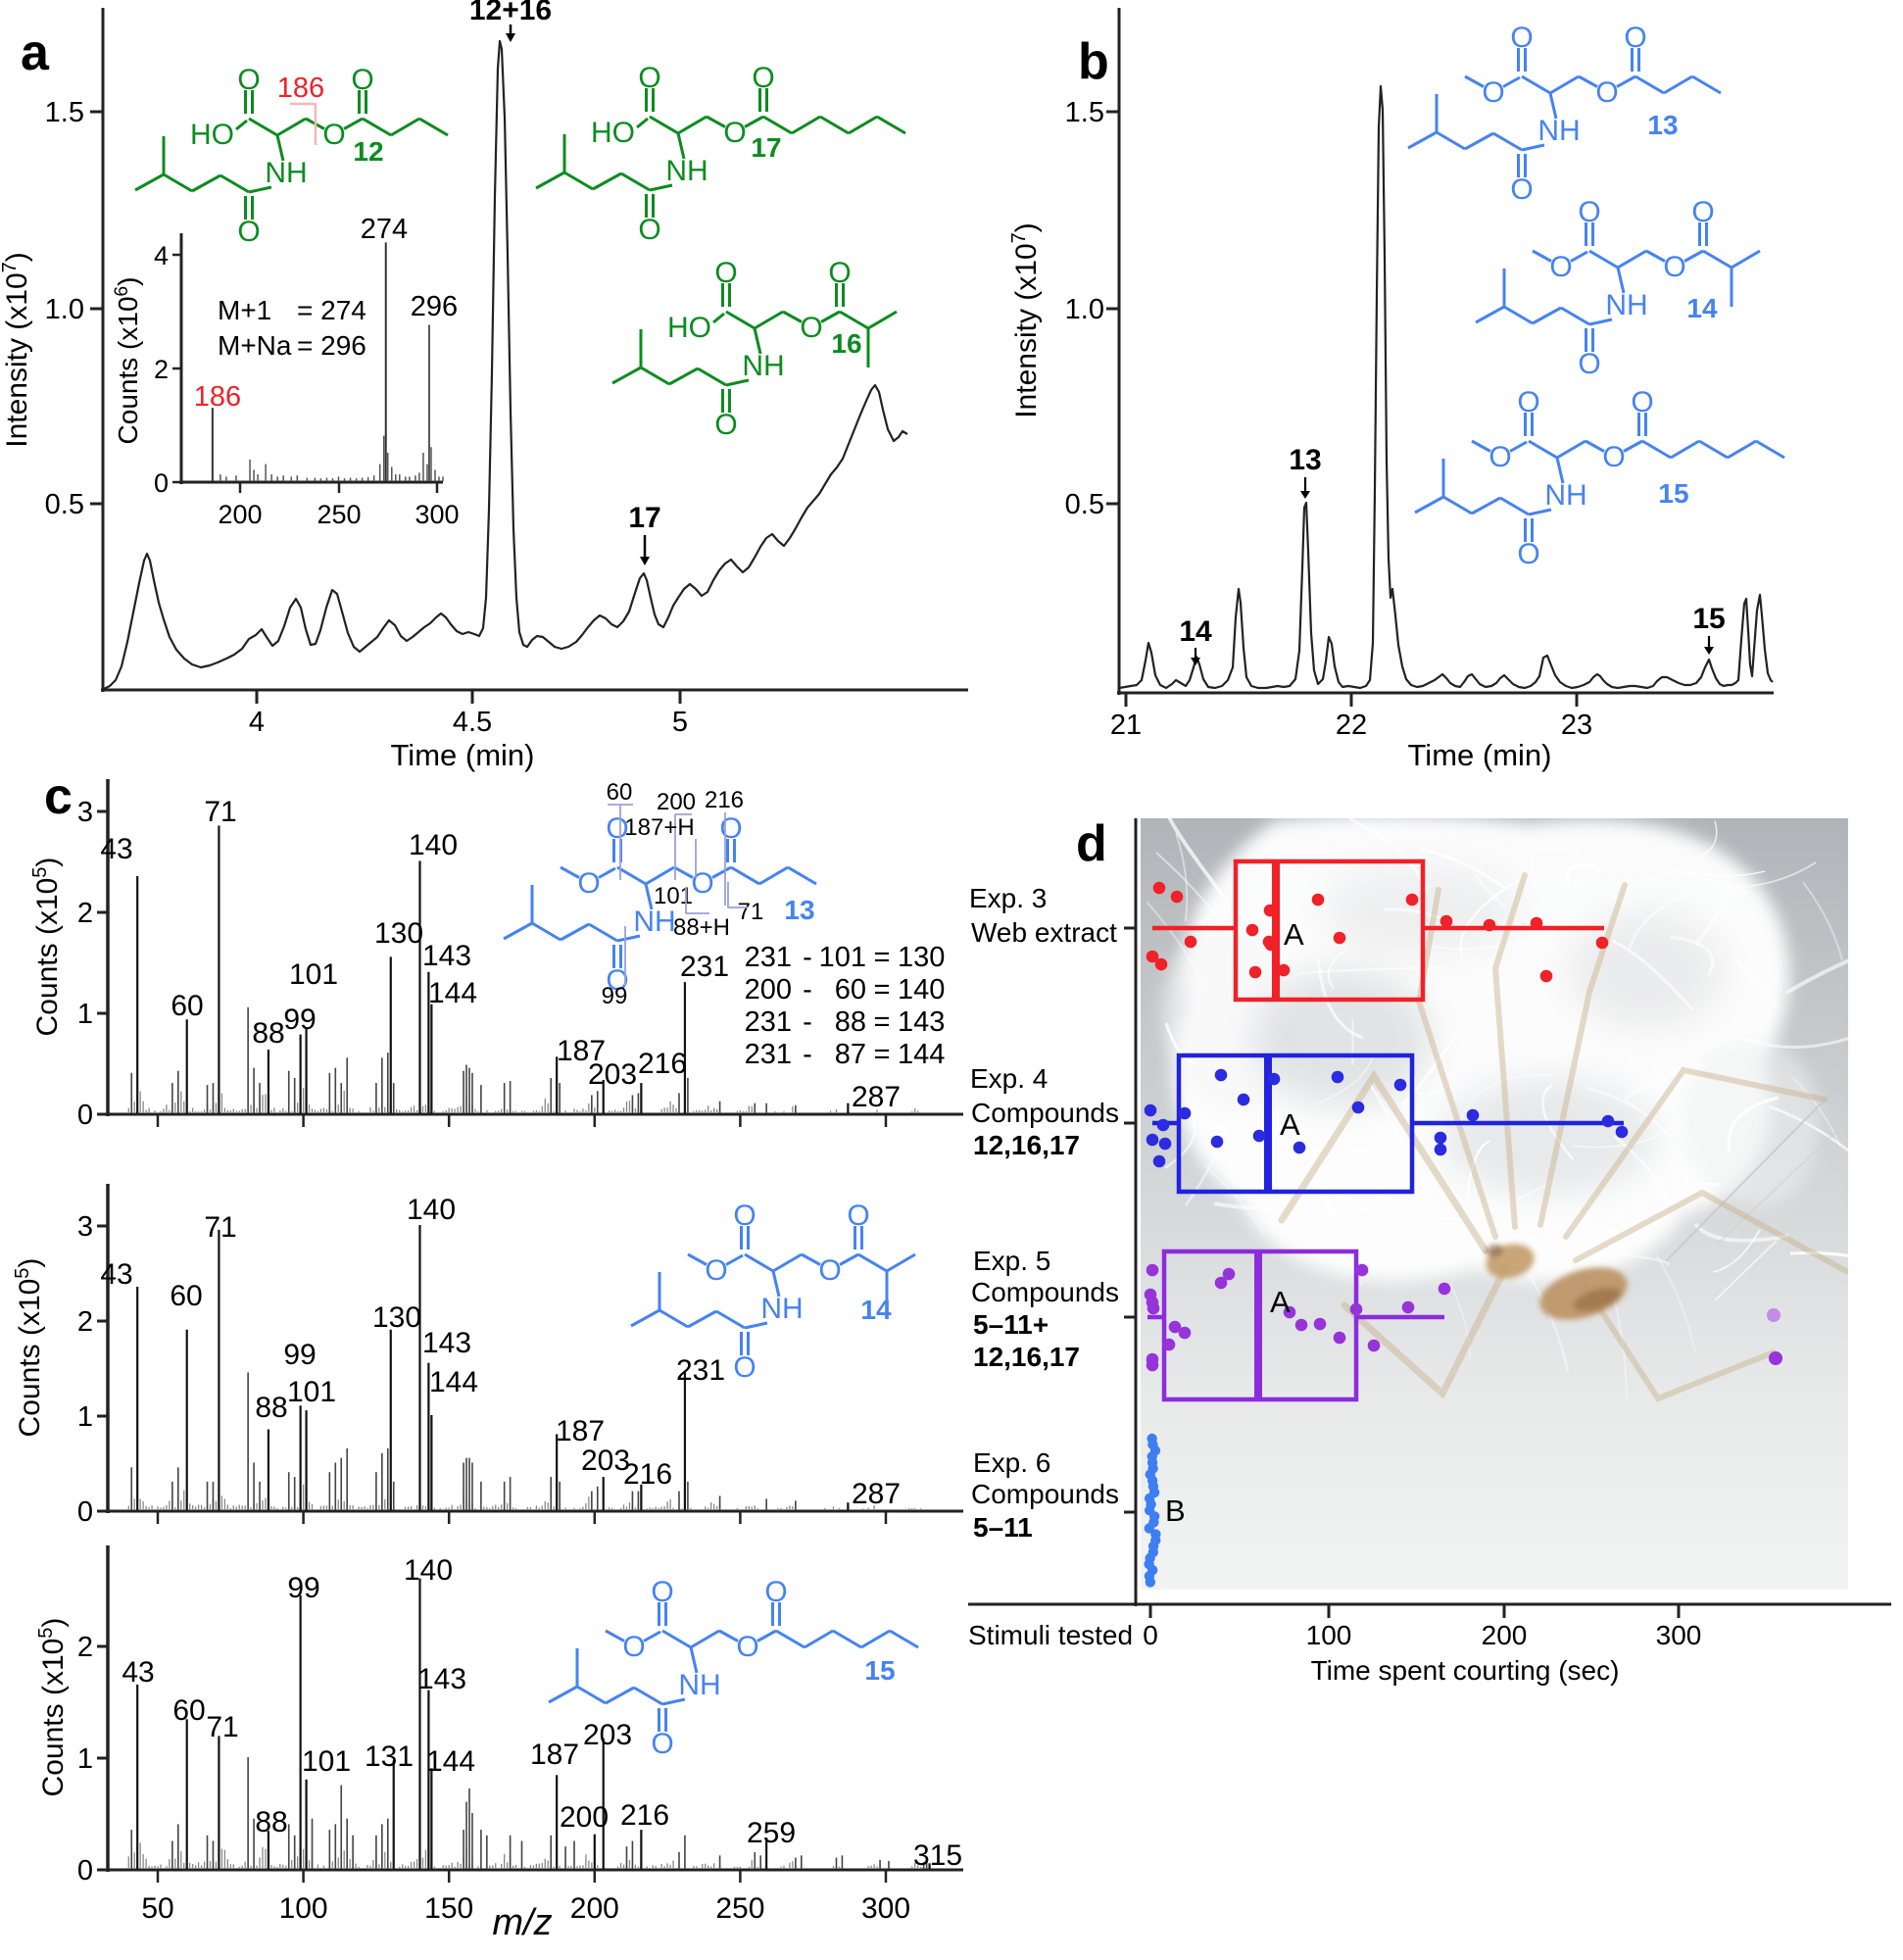 The height and width of the screenshot is (1960, 1903). What do you see at coordinates (522, 1922) in the screenshot?
I see `svg-text: m/z` at bounding box center [522, 1922].